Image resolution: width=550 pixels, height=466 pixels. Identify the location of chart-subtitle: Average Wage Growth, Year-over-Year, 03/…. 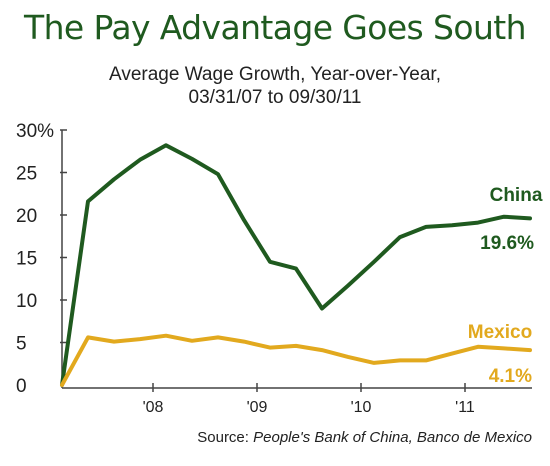
(275, 86).